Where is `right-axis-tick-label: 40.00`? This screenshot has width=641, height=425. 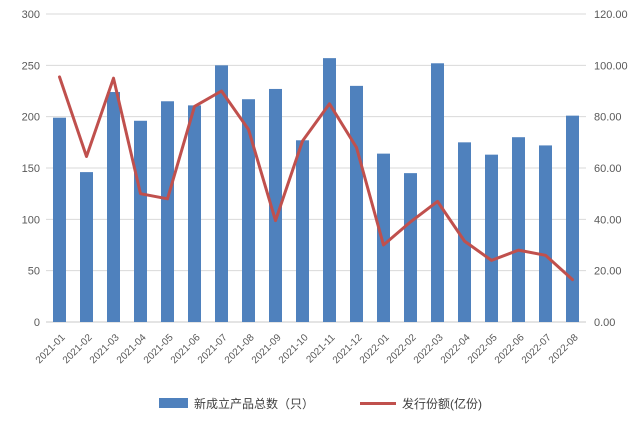 right-axis-tick-label: 40.00 is located at coordinates (608, 220).